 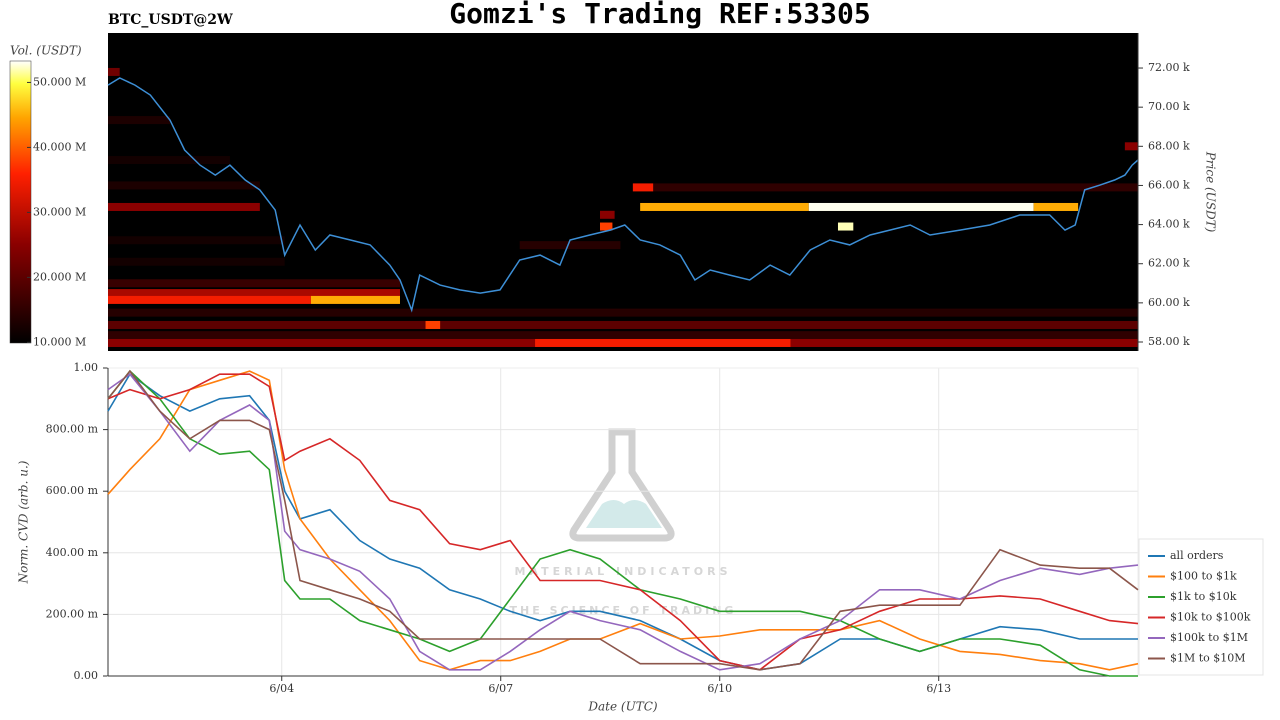 I want to click on colorbar, so click(x=20, y=202).